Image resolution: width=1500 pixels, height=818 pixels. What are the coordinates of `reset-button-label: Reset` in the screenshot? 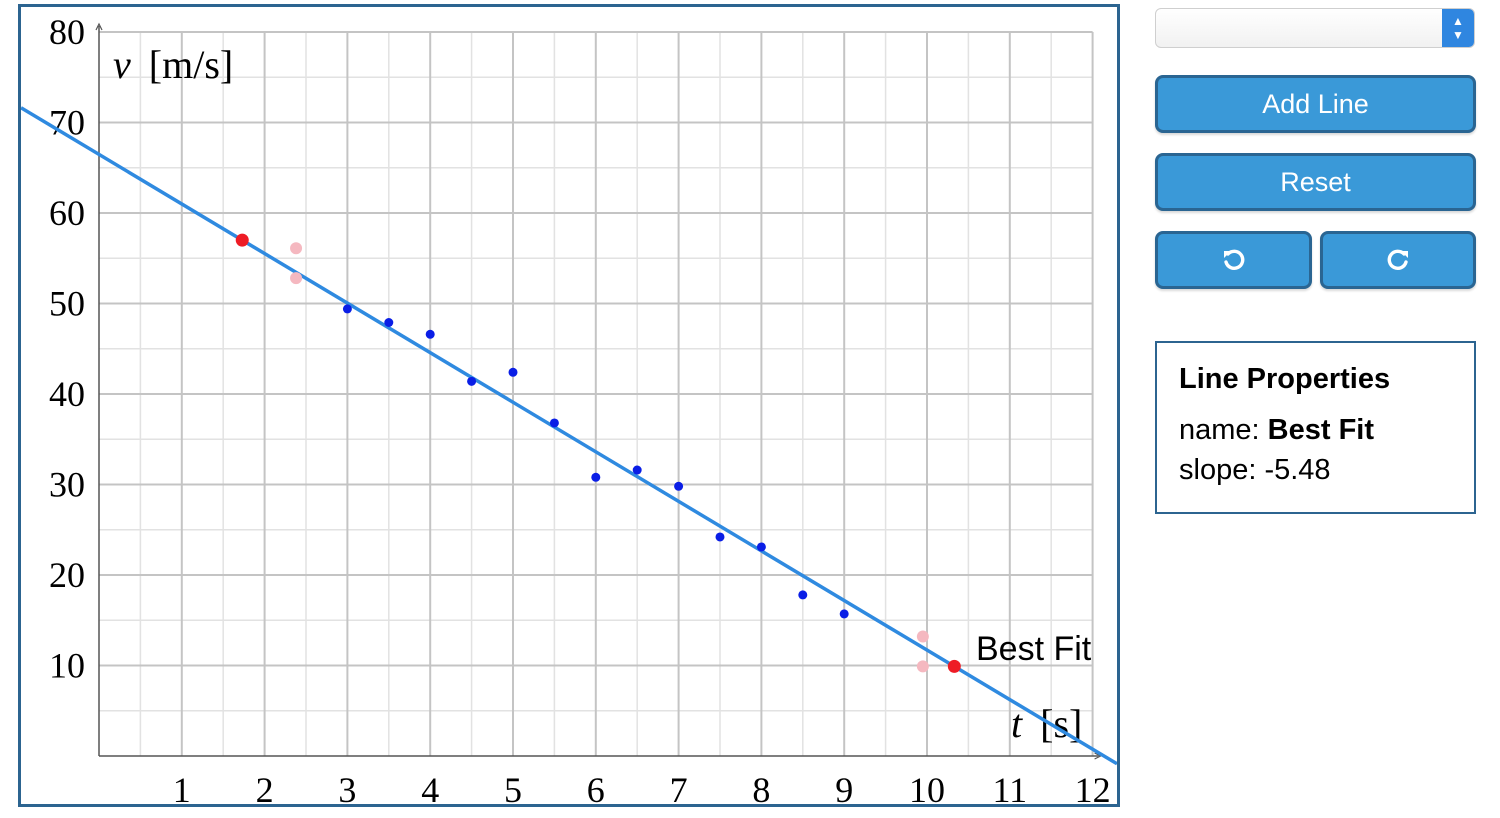 It's located at (1315, 181).